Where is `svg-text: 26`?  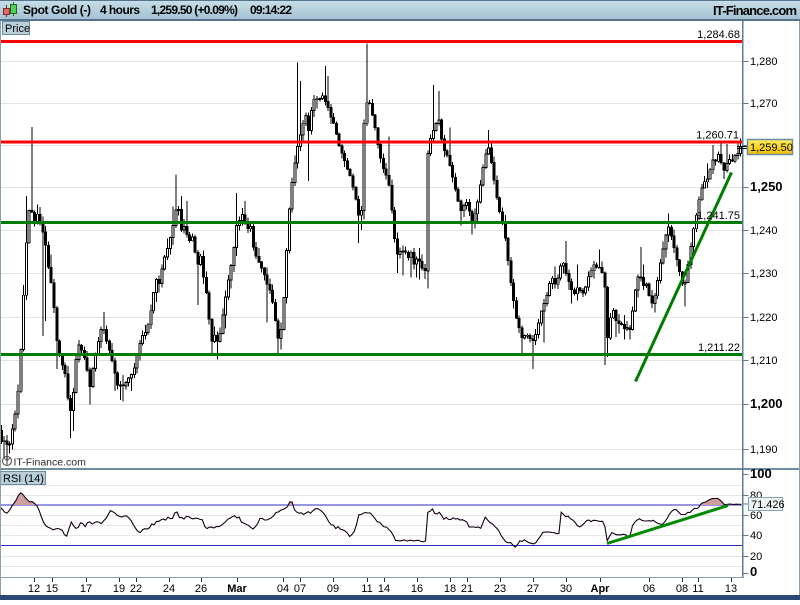
svg-text: 26 is located at coordinates (201, 589).